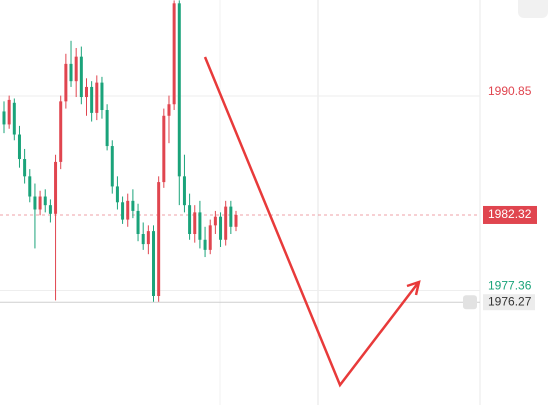 The width and height of the screenshot is (550, 405). I want to click on current-price-label: 1982.32, so click(510, 214).